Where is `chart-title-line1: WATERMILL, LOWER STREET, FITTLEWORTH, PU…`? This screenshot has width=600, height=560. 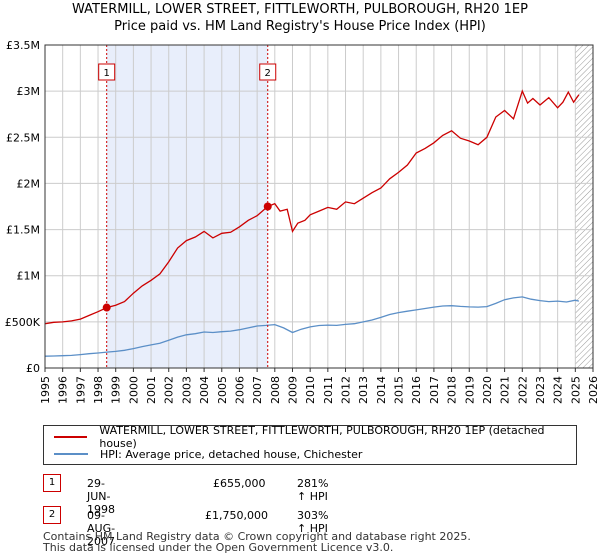
chart-title-line1: WATERMILL, LOWER STREET, FITTLEWORTH, PU… is located at coordinates (300, 9).